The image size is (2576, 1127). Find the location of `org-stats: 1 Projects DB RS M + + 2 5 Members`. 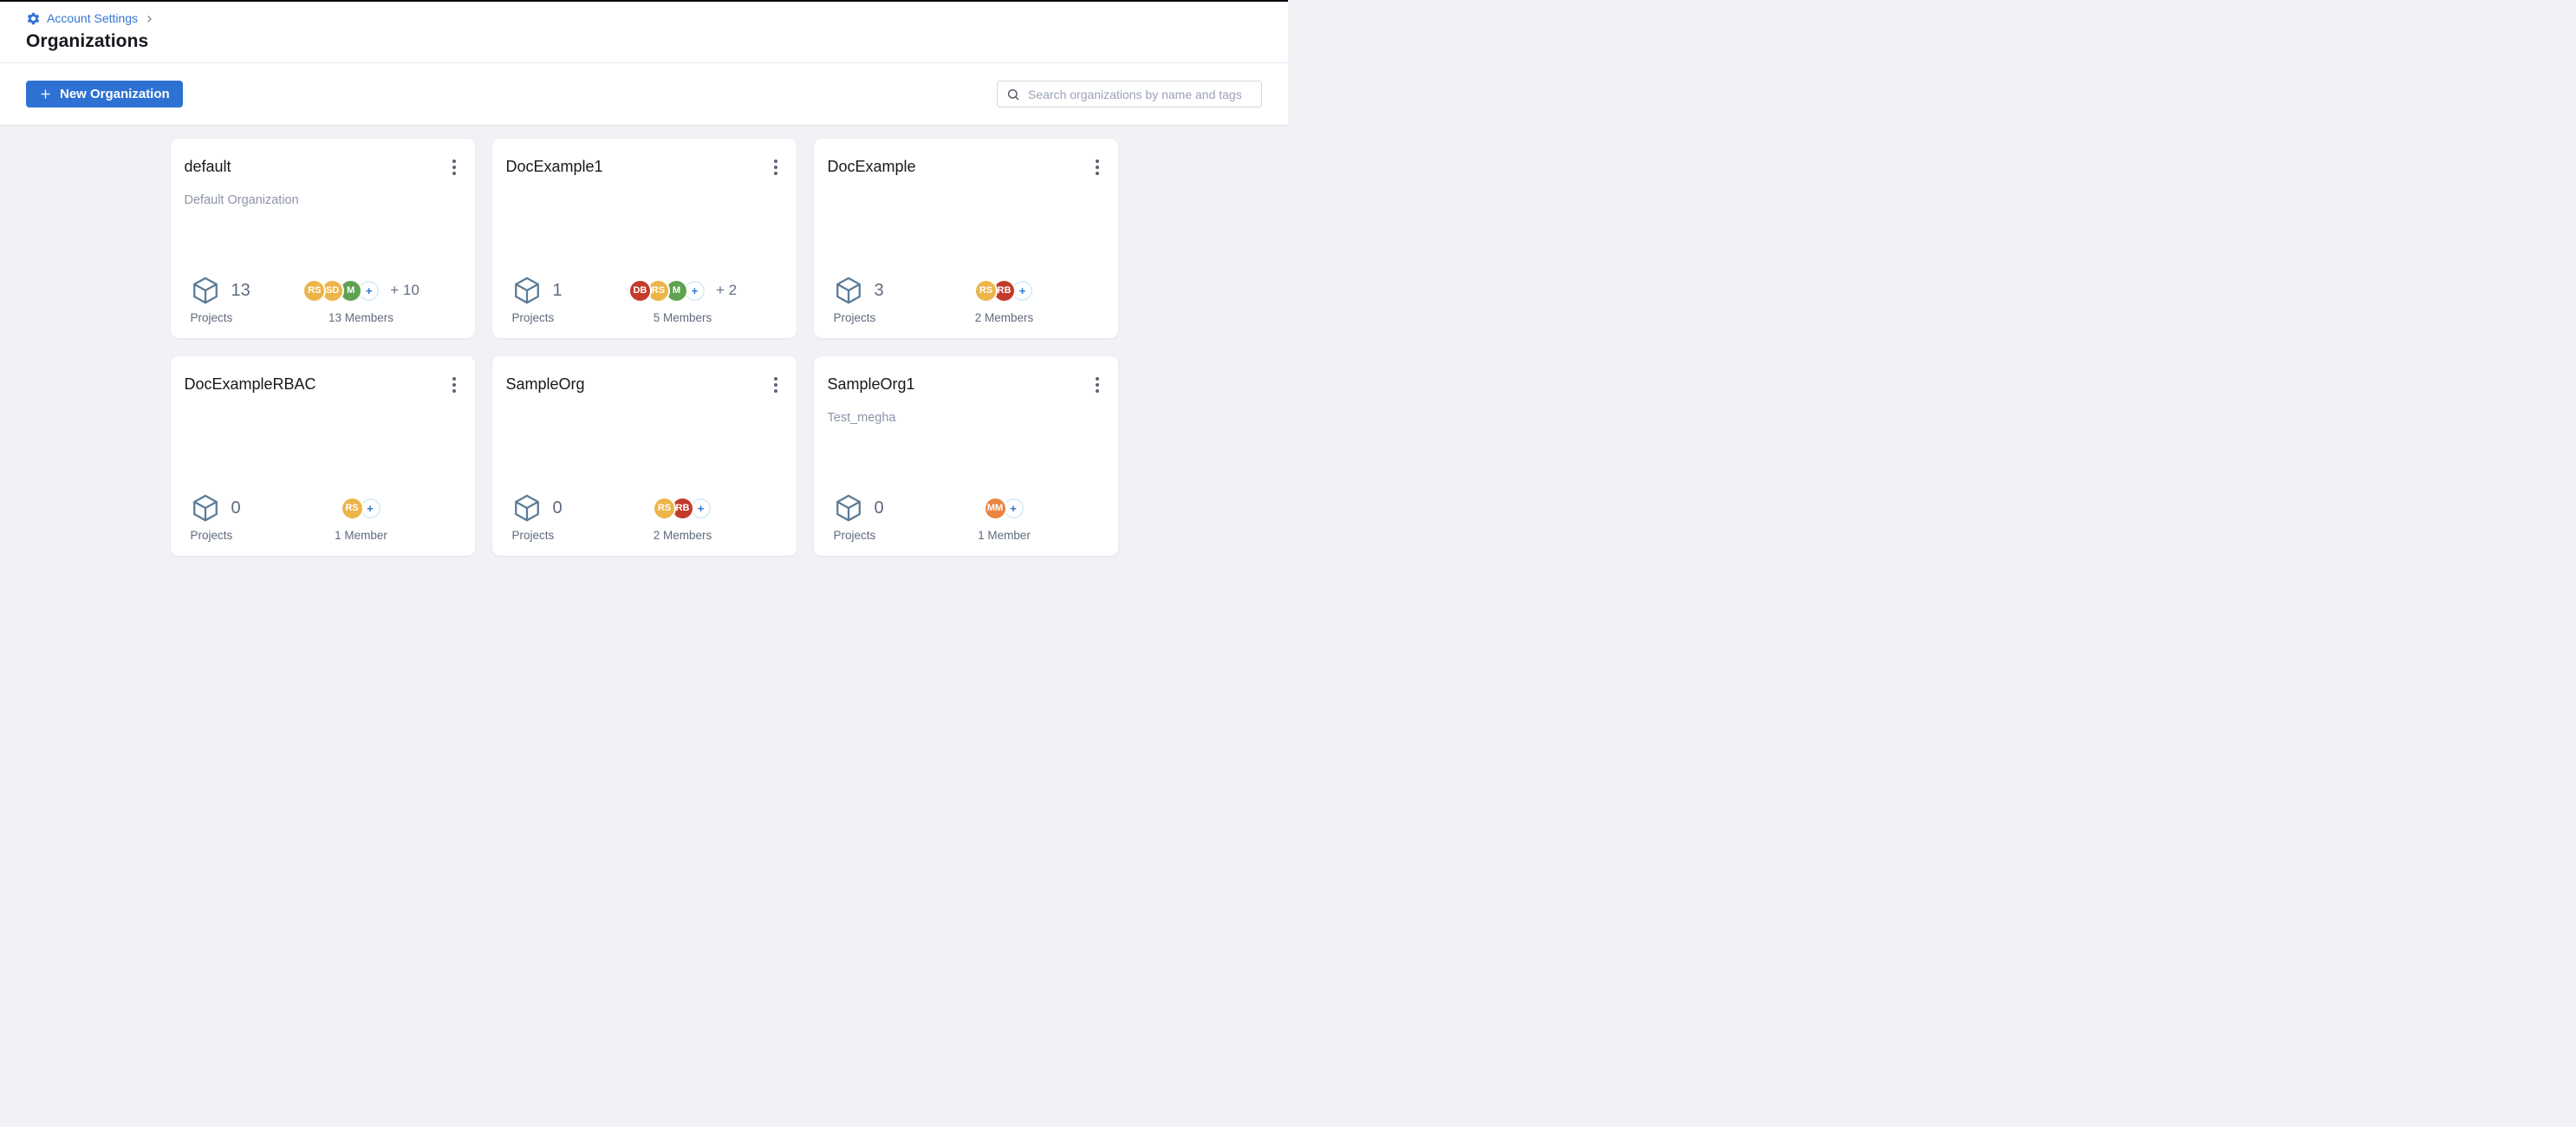

org-stats: 1 Projects DB RS M + + 2 5 Members is located at coordinates (644, 299).